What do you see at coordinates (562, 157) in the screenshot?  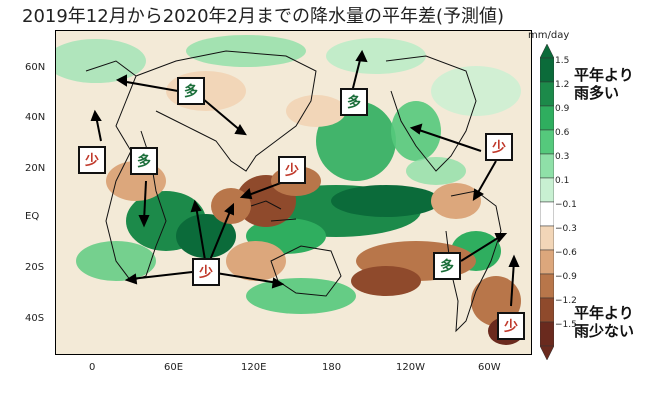 I see `colorbar-tick-label: 0.3` at bounding box center [562, 157].